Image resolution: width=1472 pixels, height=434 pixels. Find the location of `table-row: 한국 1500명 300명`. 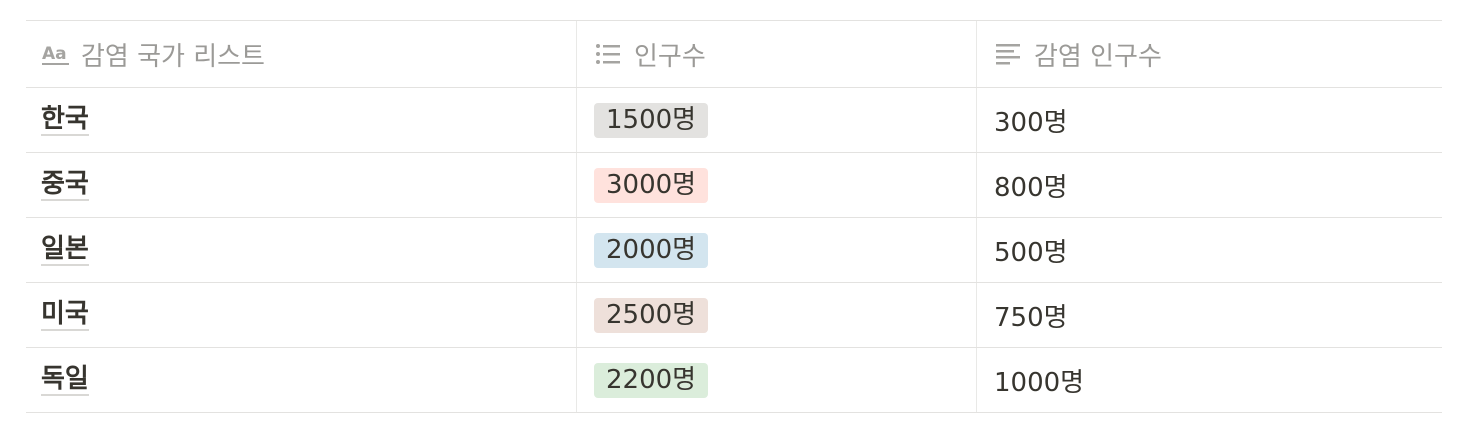

table-row: 한국 1500명 300명 is located at coordinates (734, 120).